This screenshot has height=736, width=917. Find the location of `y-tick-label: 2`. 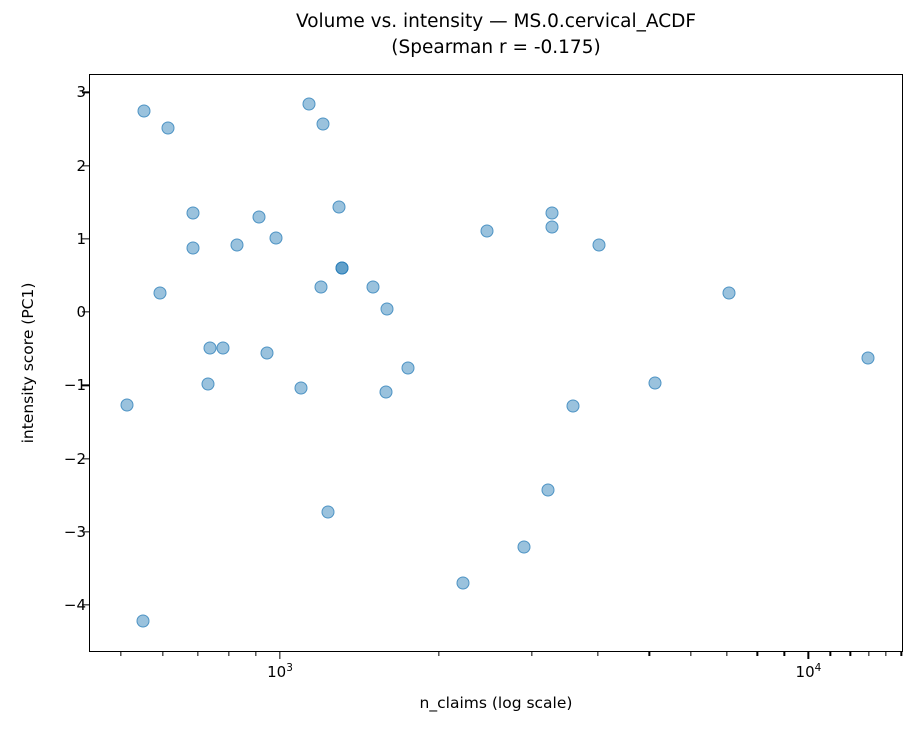

y-tick-label: 2 is located at coordinates (81, 165).